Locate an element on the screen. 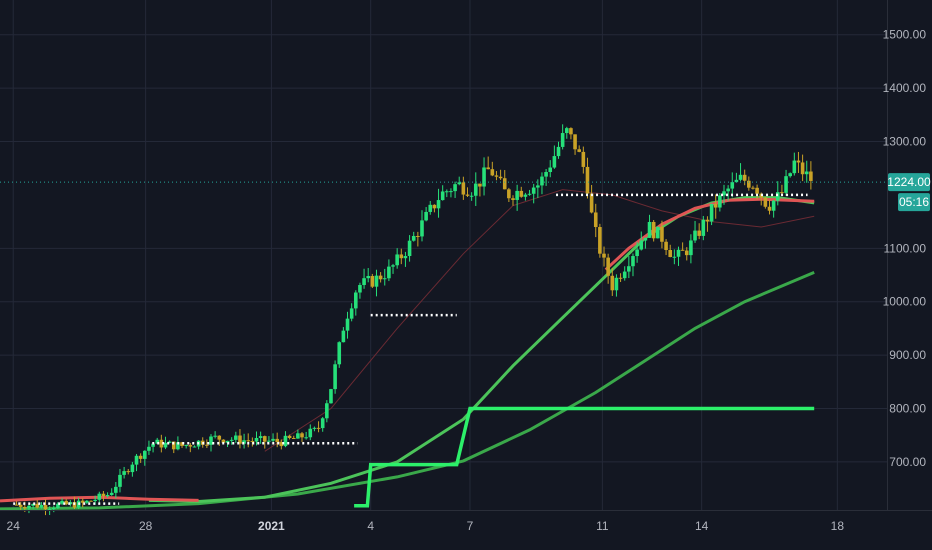 This screenshot has width=932, height=550. y-tick-label: 1000.00 is located at coordinates (905, 302).